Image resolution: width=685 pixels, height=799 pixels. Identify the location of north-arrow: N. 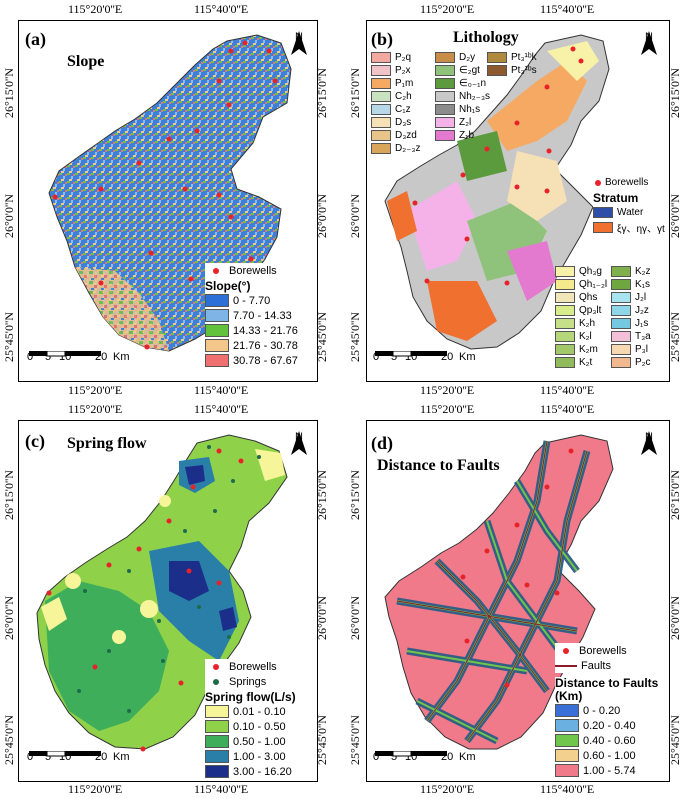
(649, 43).